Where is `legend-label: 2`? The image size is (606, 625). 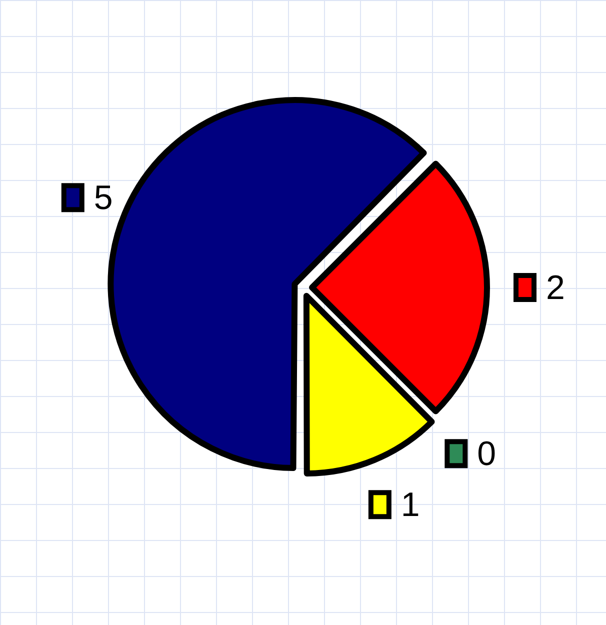
legend-label: 2 is located at coordinates (555, 287).